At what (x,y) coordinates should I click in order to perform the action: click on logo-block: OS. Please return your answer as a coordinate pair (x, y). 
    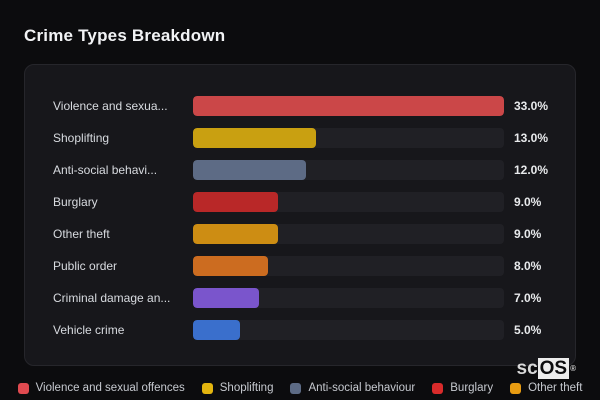
    Looking at the image, I should click on (553, 368).